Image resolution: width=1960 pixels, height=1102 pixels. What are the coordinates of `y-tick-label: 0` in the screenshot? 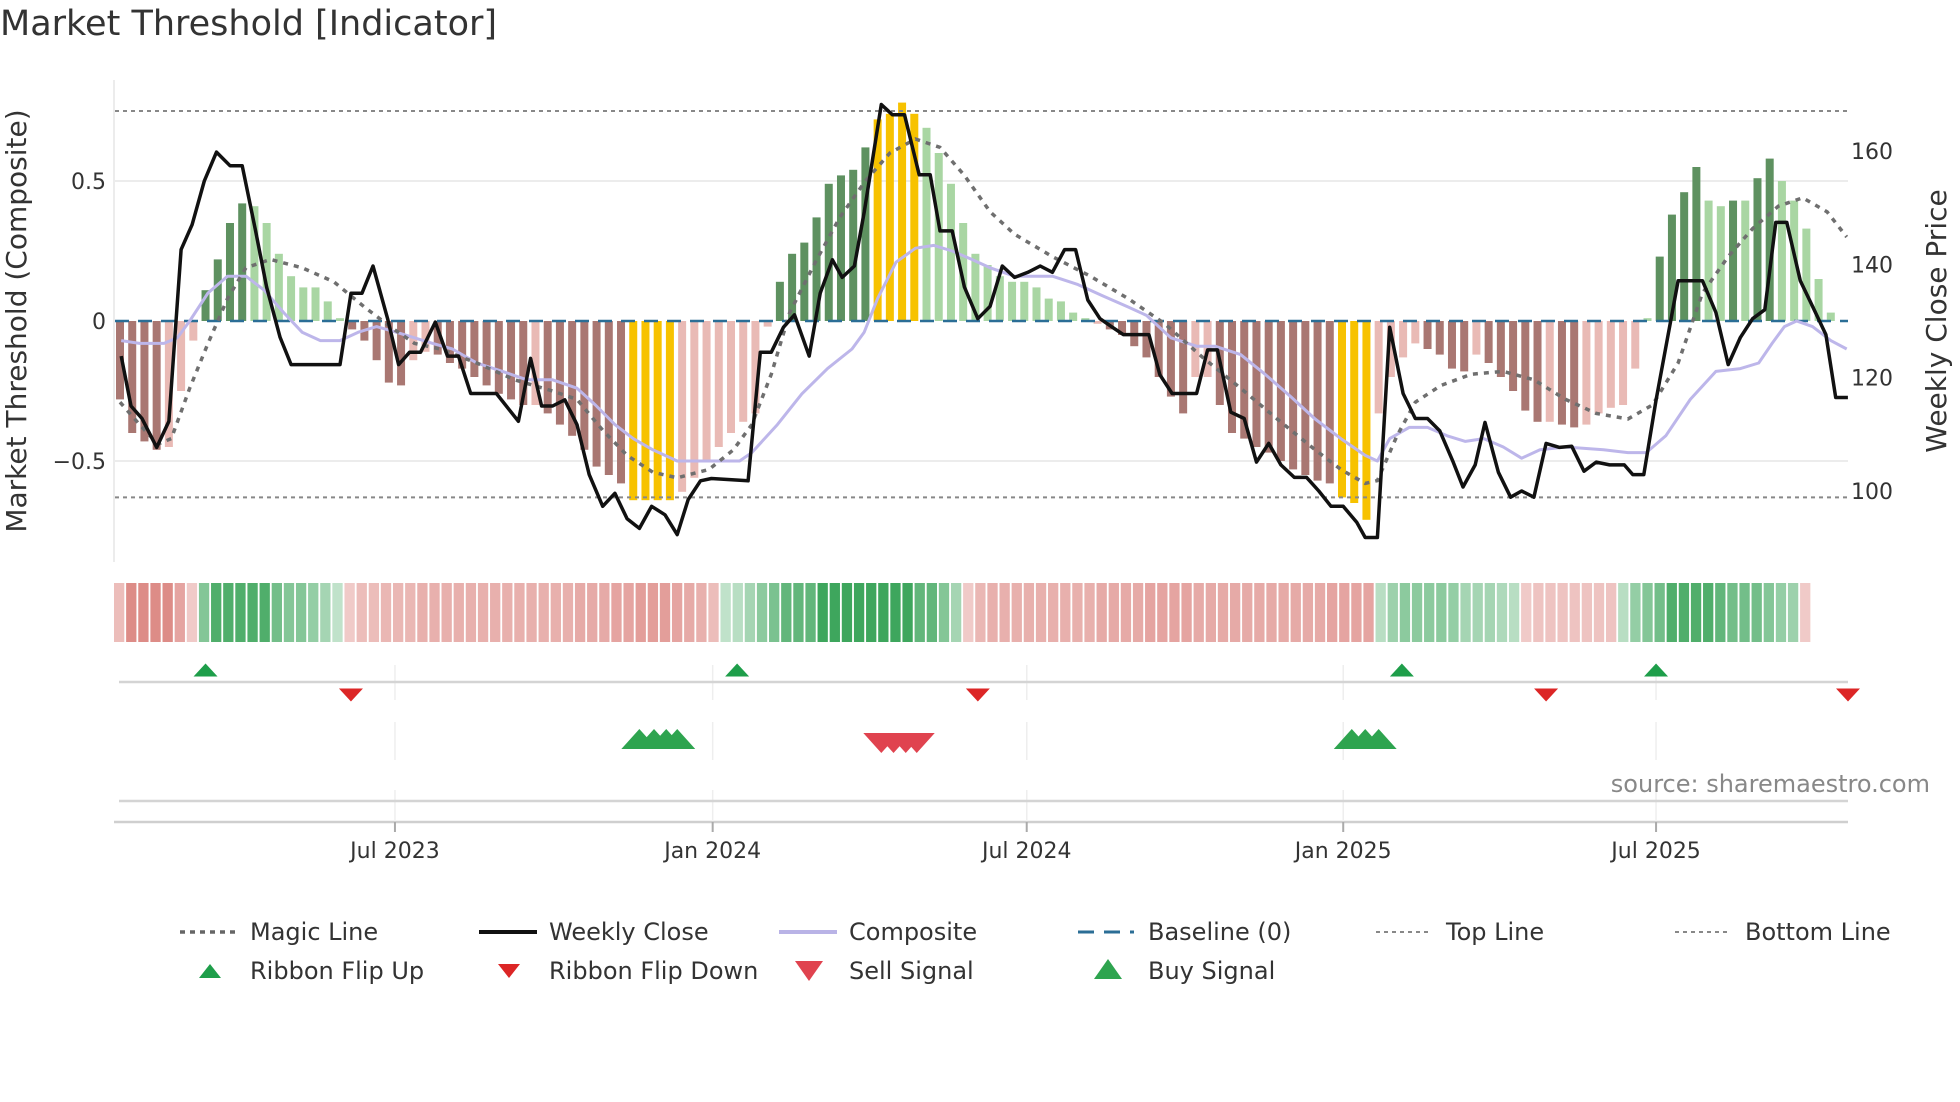 It's located at (99, 322).